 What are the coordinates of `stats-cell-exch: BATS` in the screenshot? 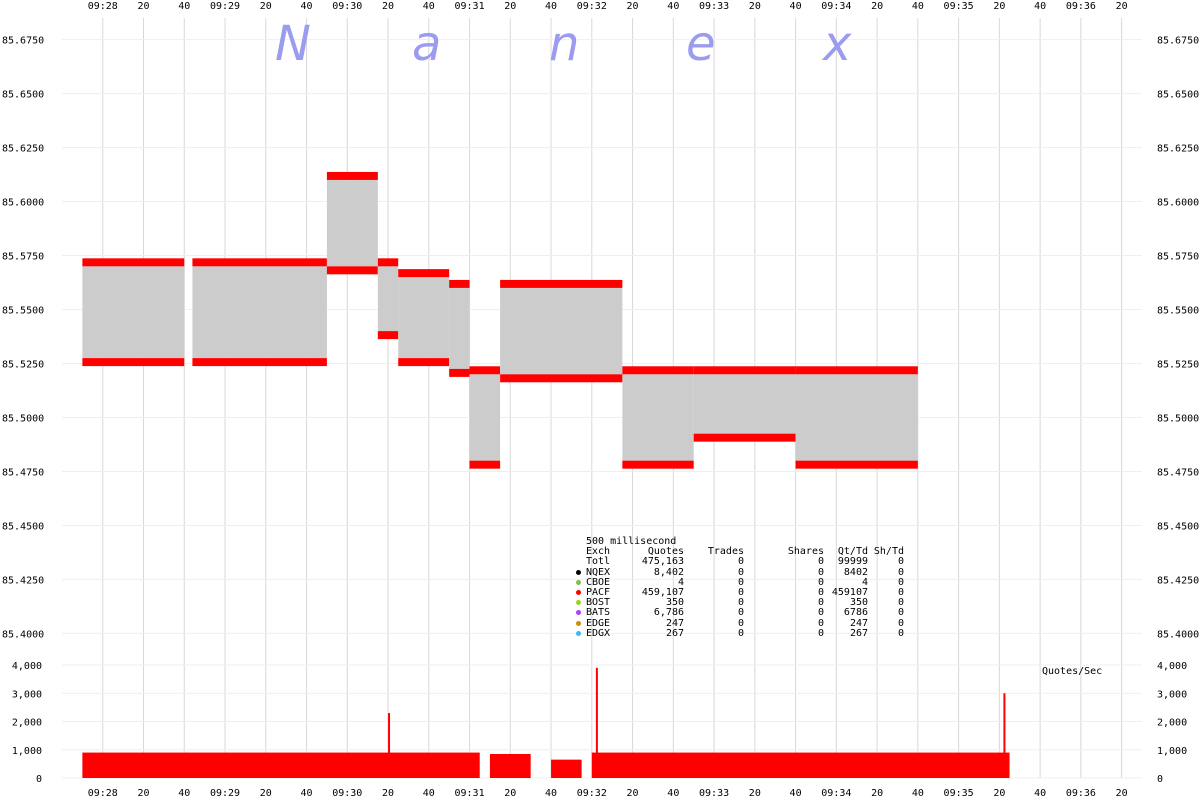 It's located at (598, 613).